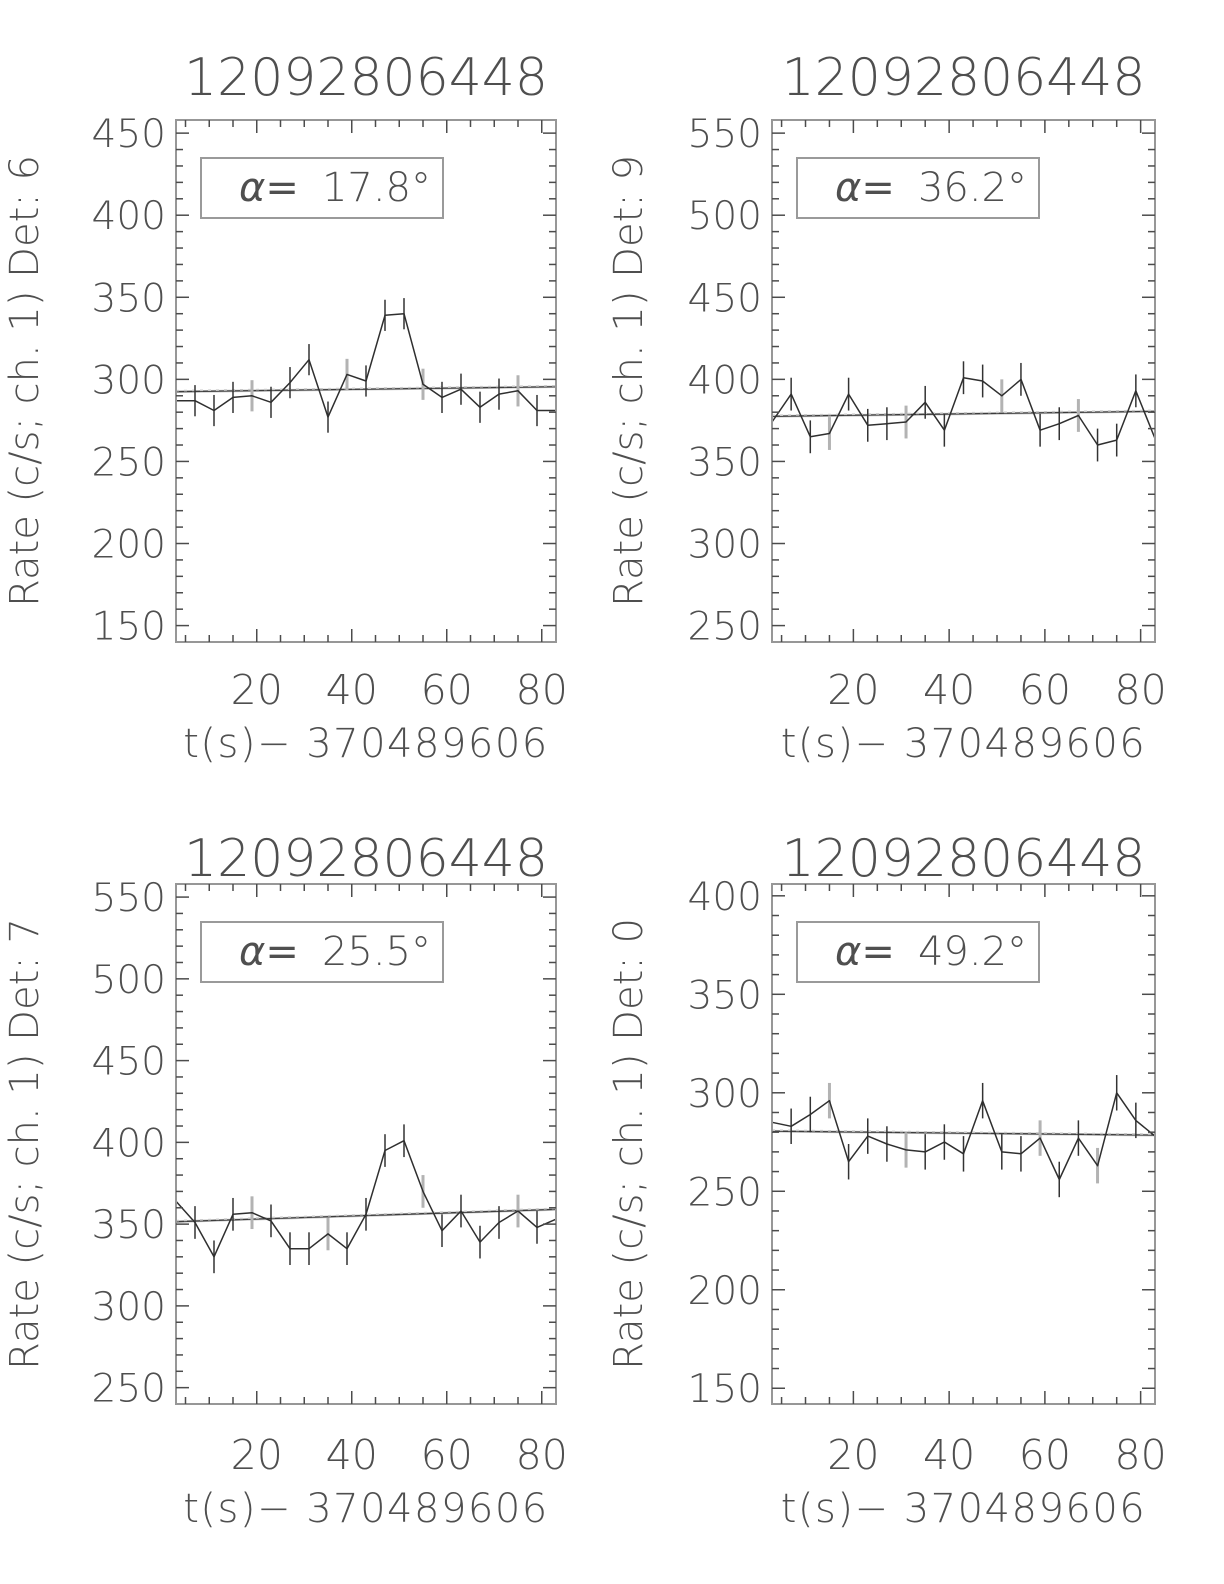 This screenshot has width=1224, height=1584. I want to click on alpha-annotation: α= 36.2°, so click(918, 188).